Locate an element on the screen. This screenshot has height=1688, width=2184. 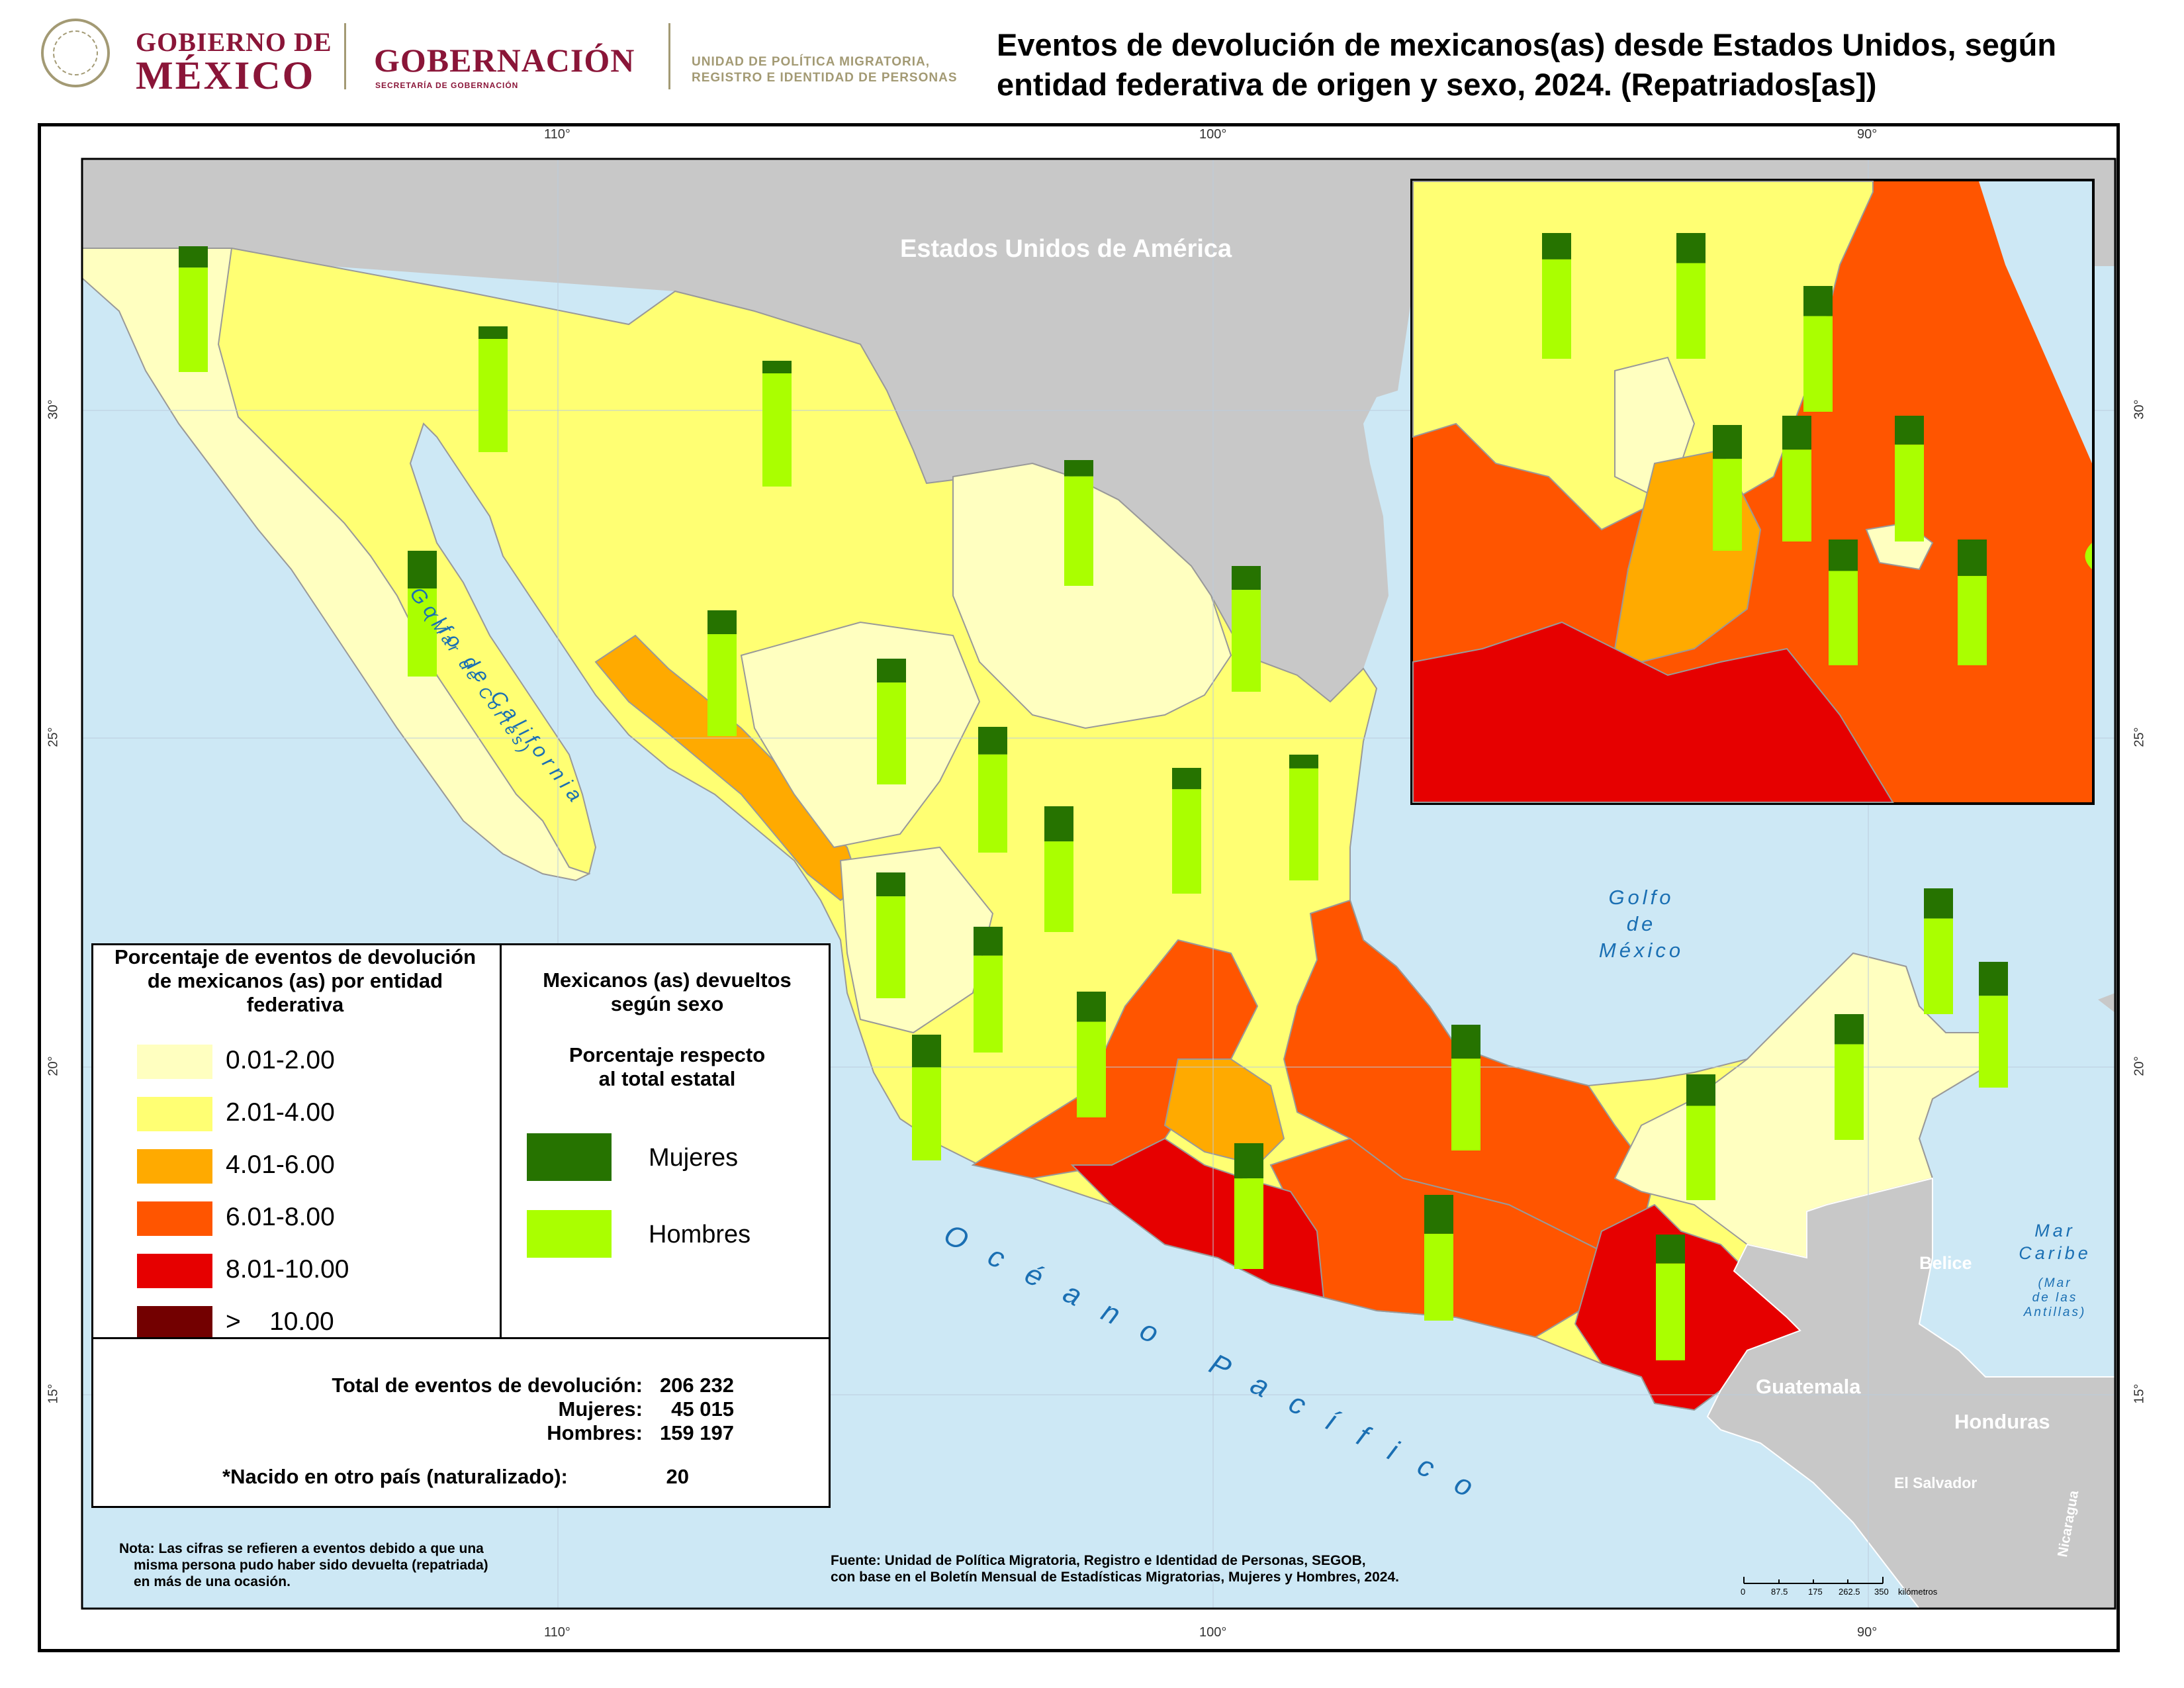
bar-men-qro is located at coordinates (1691, 311).